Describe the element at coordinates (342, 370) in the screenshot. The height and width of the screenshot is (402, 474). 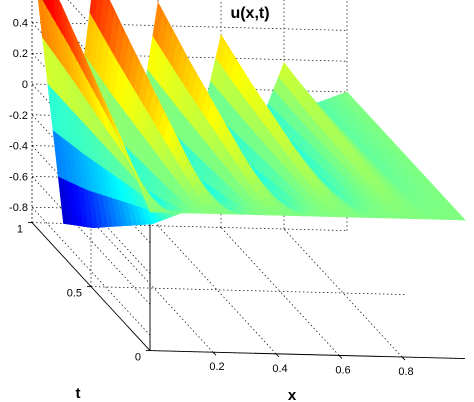
I see `x-tick-label: 0.6` at that location.